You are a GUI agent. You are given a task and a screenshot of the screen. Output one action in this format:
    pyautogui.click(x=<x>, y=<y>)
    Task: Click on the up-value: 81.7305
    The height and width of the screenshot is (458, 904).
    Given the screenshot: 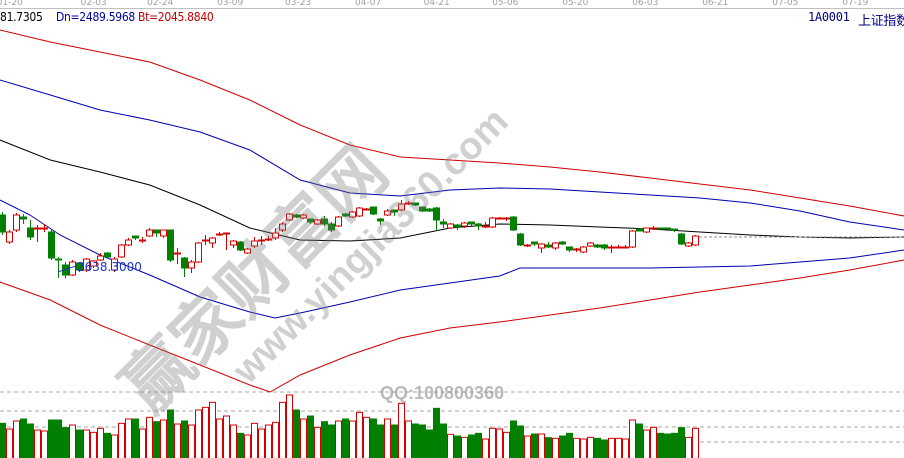 What is the action you would take?
    pyautogui.click(x=21, y=17)
    